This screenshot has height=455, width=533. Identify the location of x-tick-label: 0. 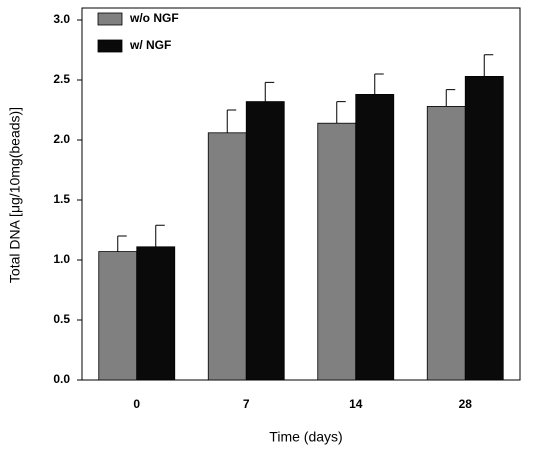
(136, 404).